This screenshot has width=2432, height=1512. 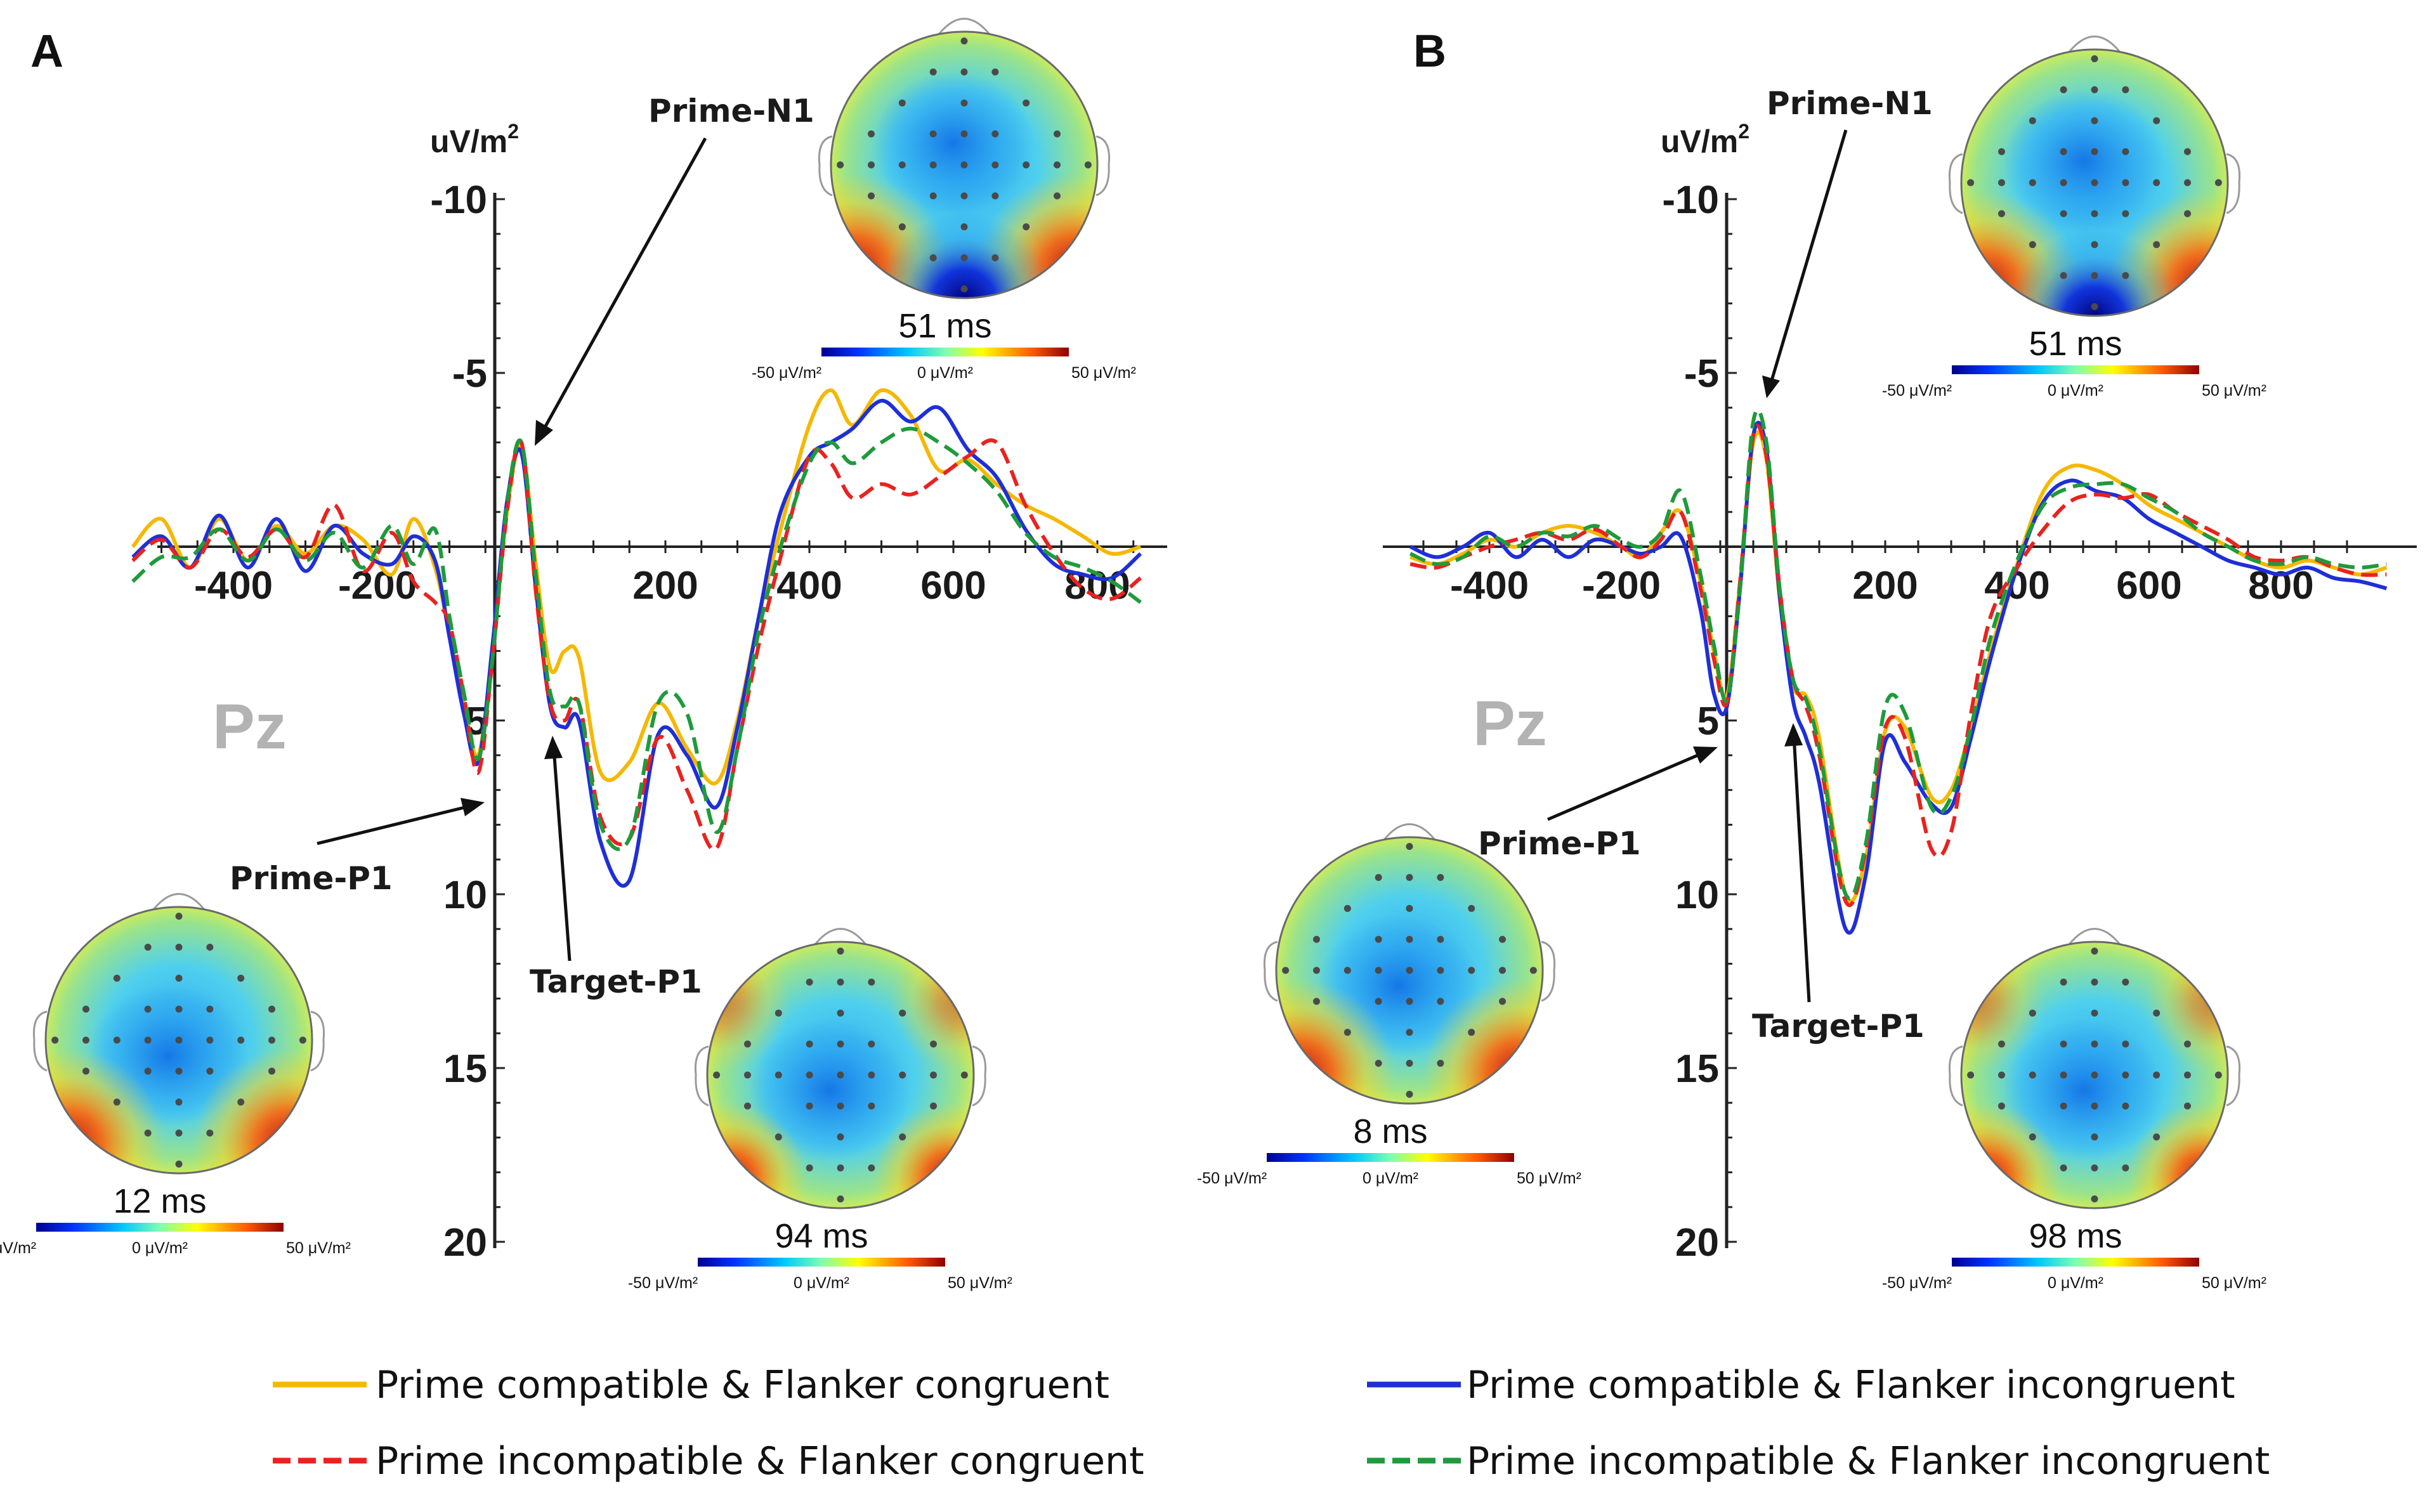 I want to click on svg-text:Prime compatible & Flanker con: Prime compatible & Flanker congruent, so click(x=742, y=1385).